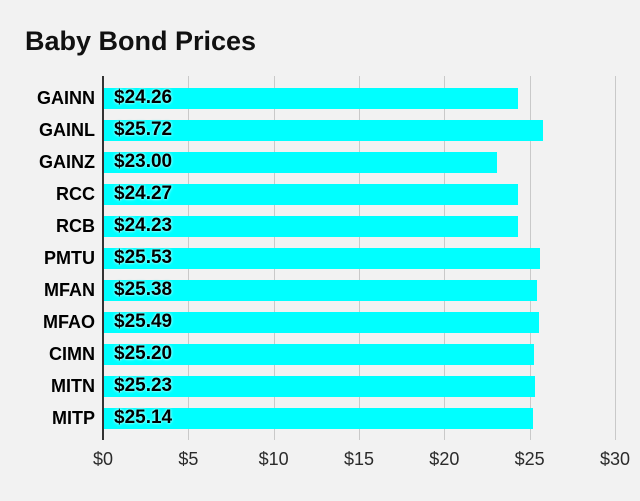 This screenshot has width=640, height=501. What do you see at coordinates (143, 353) in the screenshot?
I see `value-label: $25.20` at bounding box center [143, 353].